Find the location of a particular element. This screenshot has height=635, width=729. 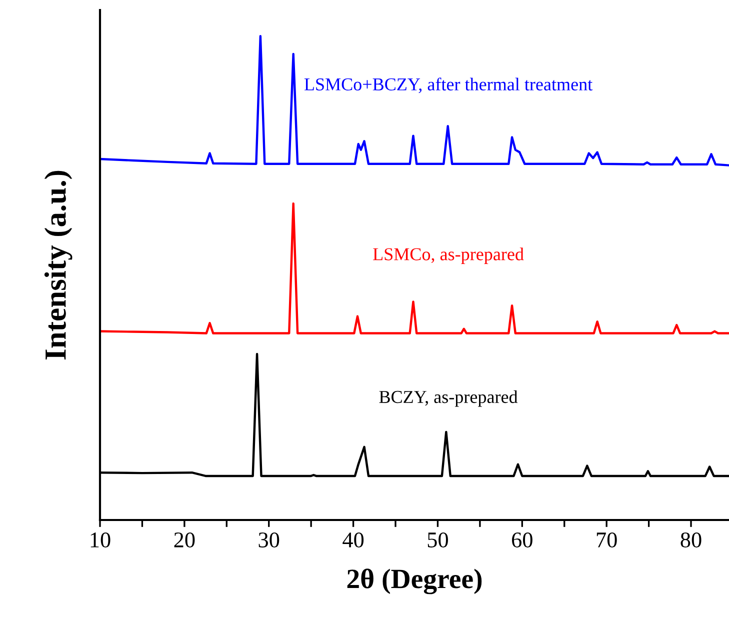

x-tick-label: 50 is located at coordinates (438, 540).